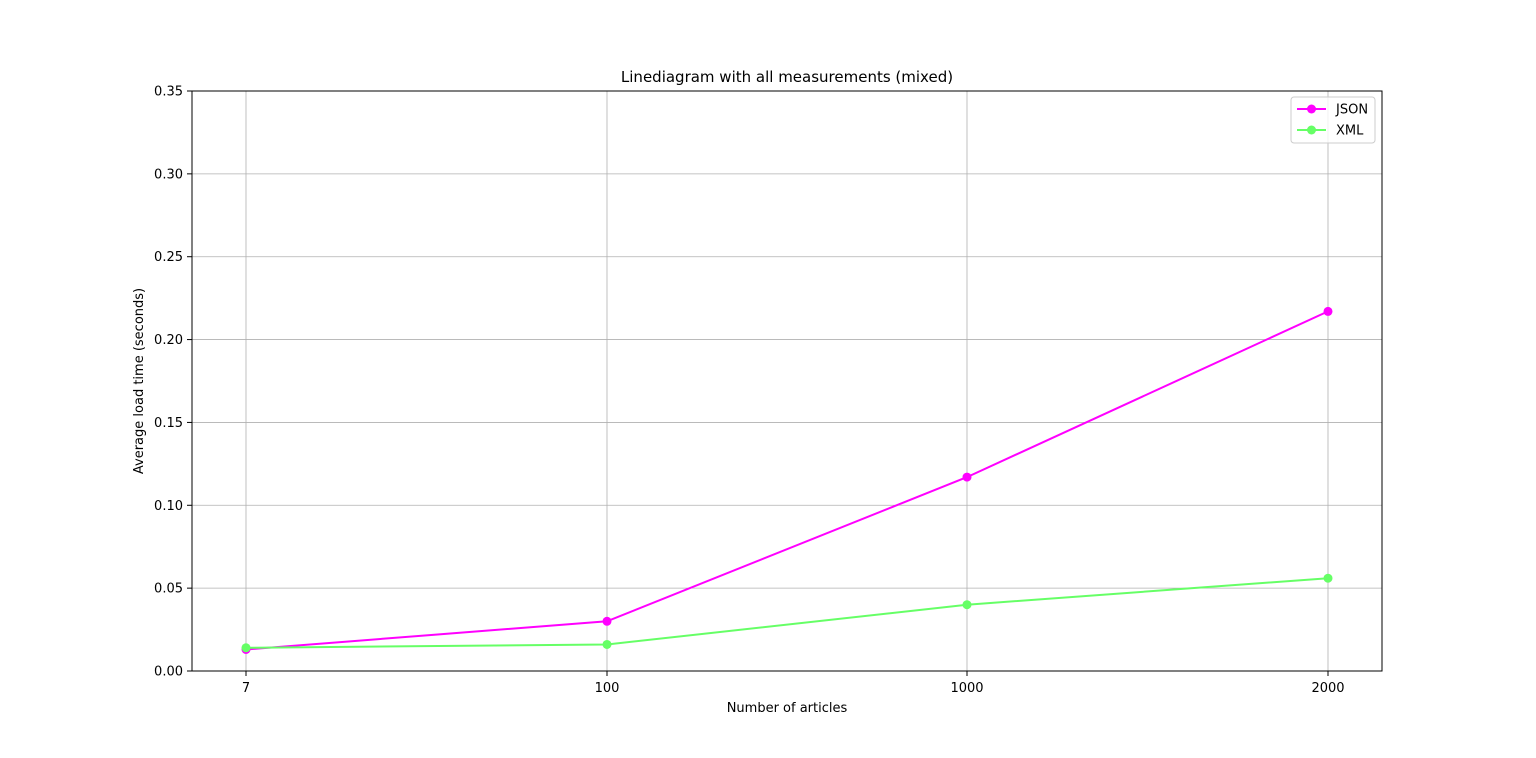 This screenshot has height=758, width=1536. I want to click on y-tick-label: 0.15, so click(168, 423).